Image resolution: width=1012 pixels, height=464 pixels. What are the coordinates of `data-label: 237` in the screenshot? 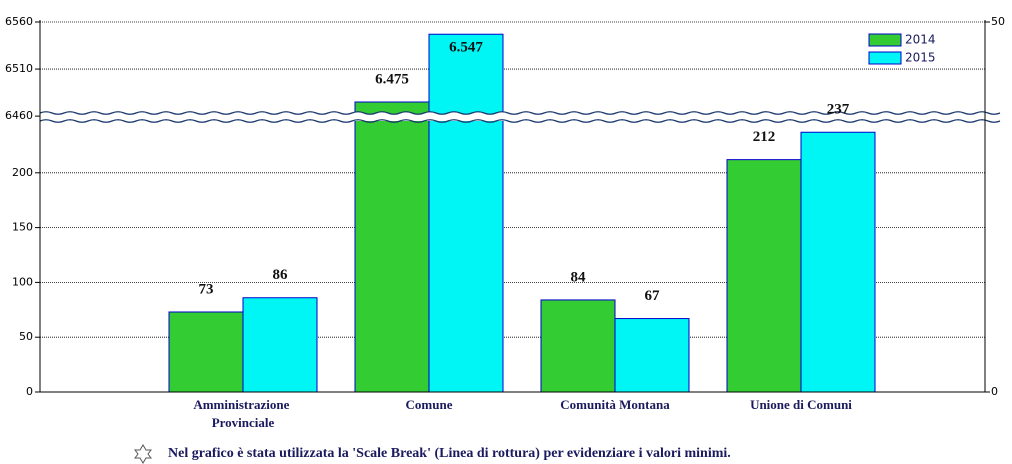 It's located at (838, 110).